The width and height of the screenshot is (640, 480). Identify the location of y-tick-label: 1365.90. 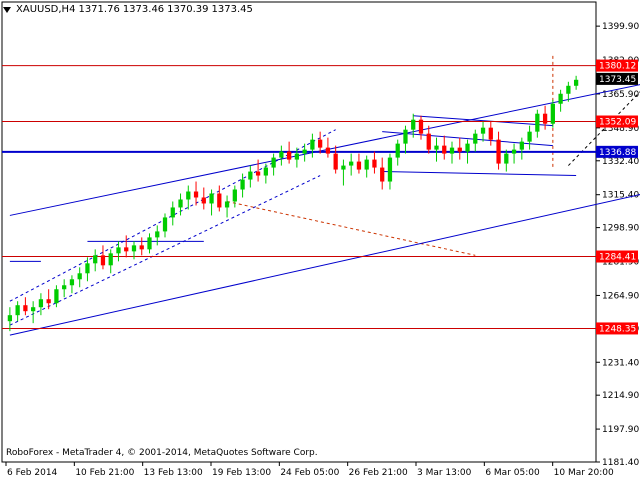
(620, 95).